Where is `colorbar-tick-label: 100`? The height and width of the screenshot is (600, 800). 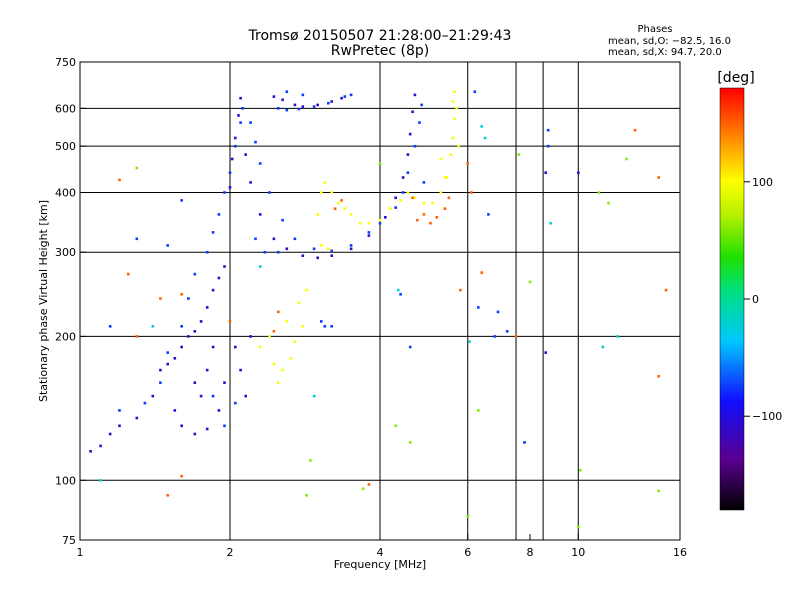
colorbar-tick-label: 100 is located at coordinates (762, 182).